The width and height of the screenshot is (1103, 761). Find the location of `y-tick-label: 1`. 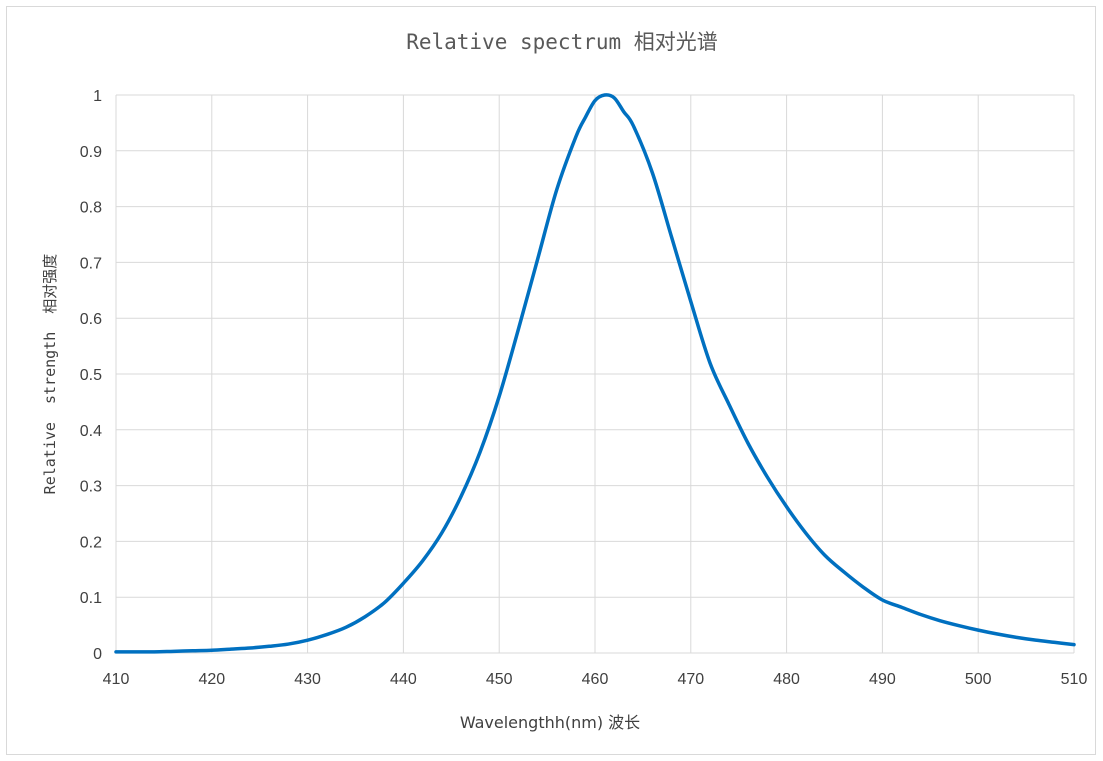

y-tick-label: 1 is located at coordinates (97, 96).